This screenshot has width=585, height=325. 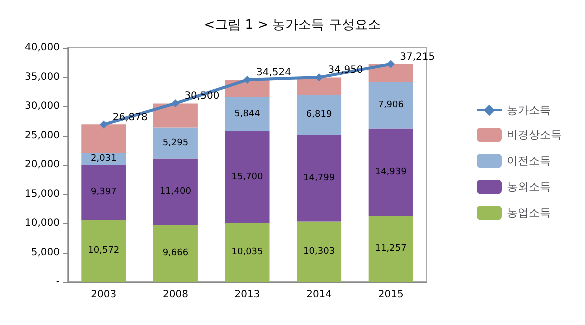 I want to click on data-label: 11,257, so click(x=391, y=249).